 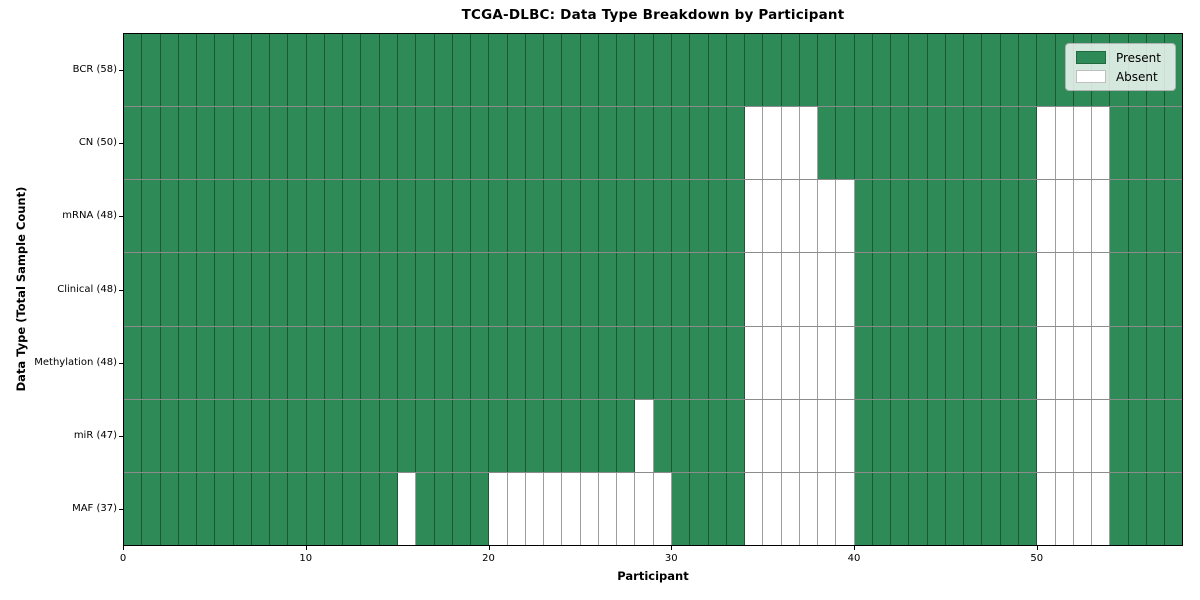 What do you see at coordinates (488, 558) in the screenshot?
I see `x-tick-label: 20` at bounding box center [488, 558].